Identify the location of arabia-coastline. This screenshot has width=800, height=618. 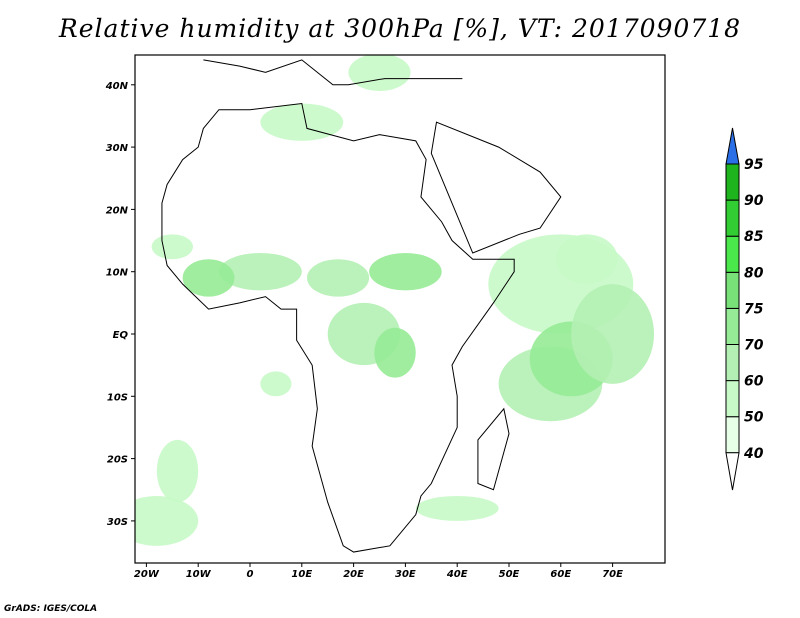
(496, 187).